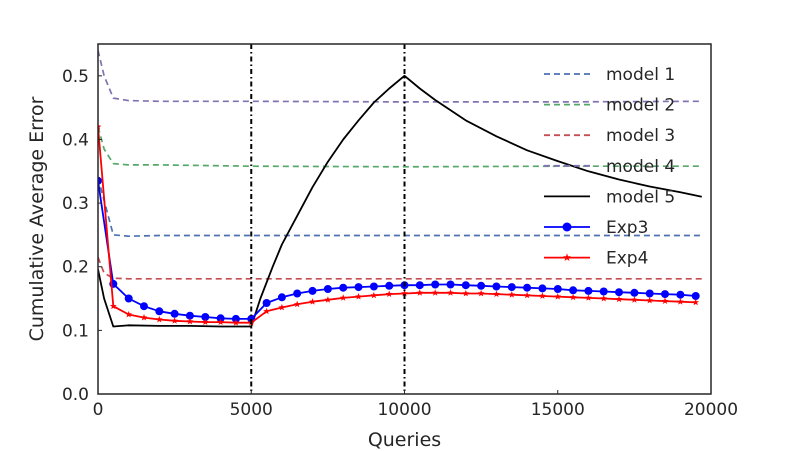 The image size is (789, 451). I want to click on y-tick-label: 0.5, so click(75, 77).